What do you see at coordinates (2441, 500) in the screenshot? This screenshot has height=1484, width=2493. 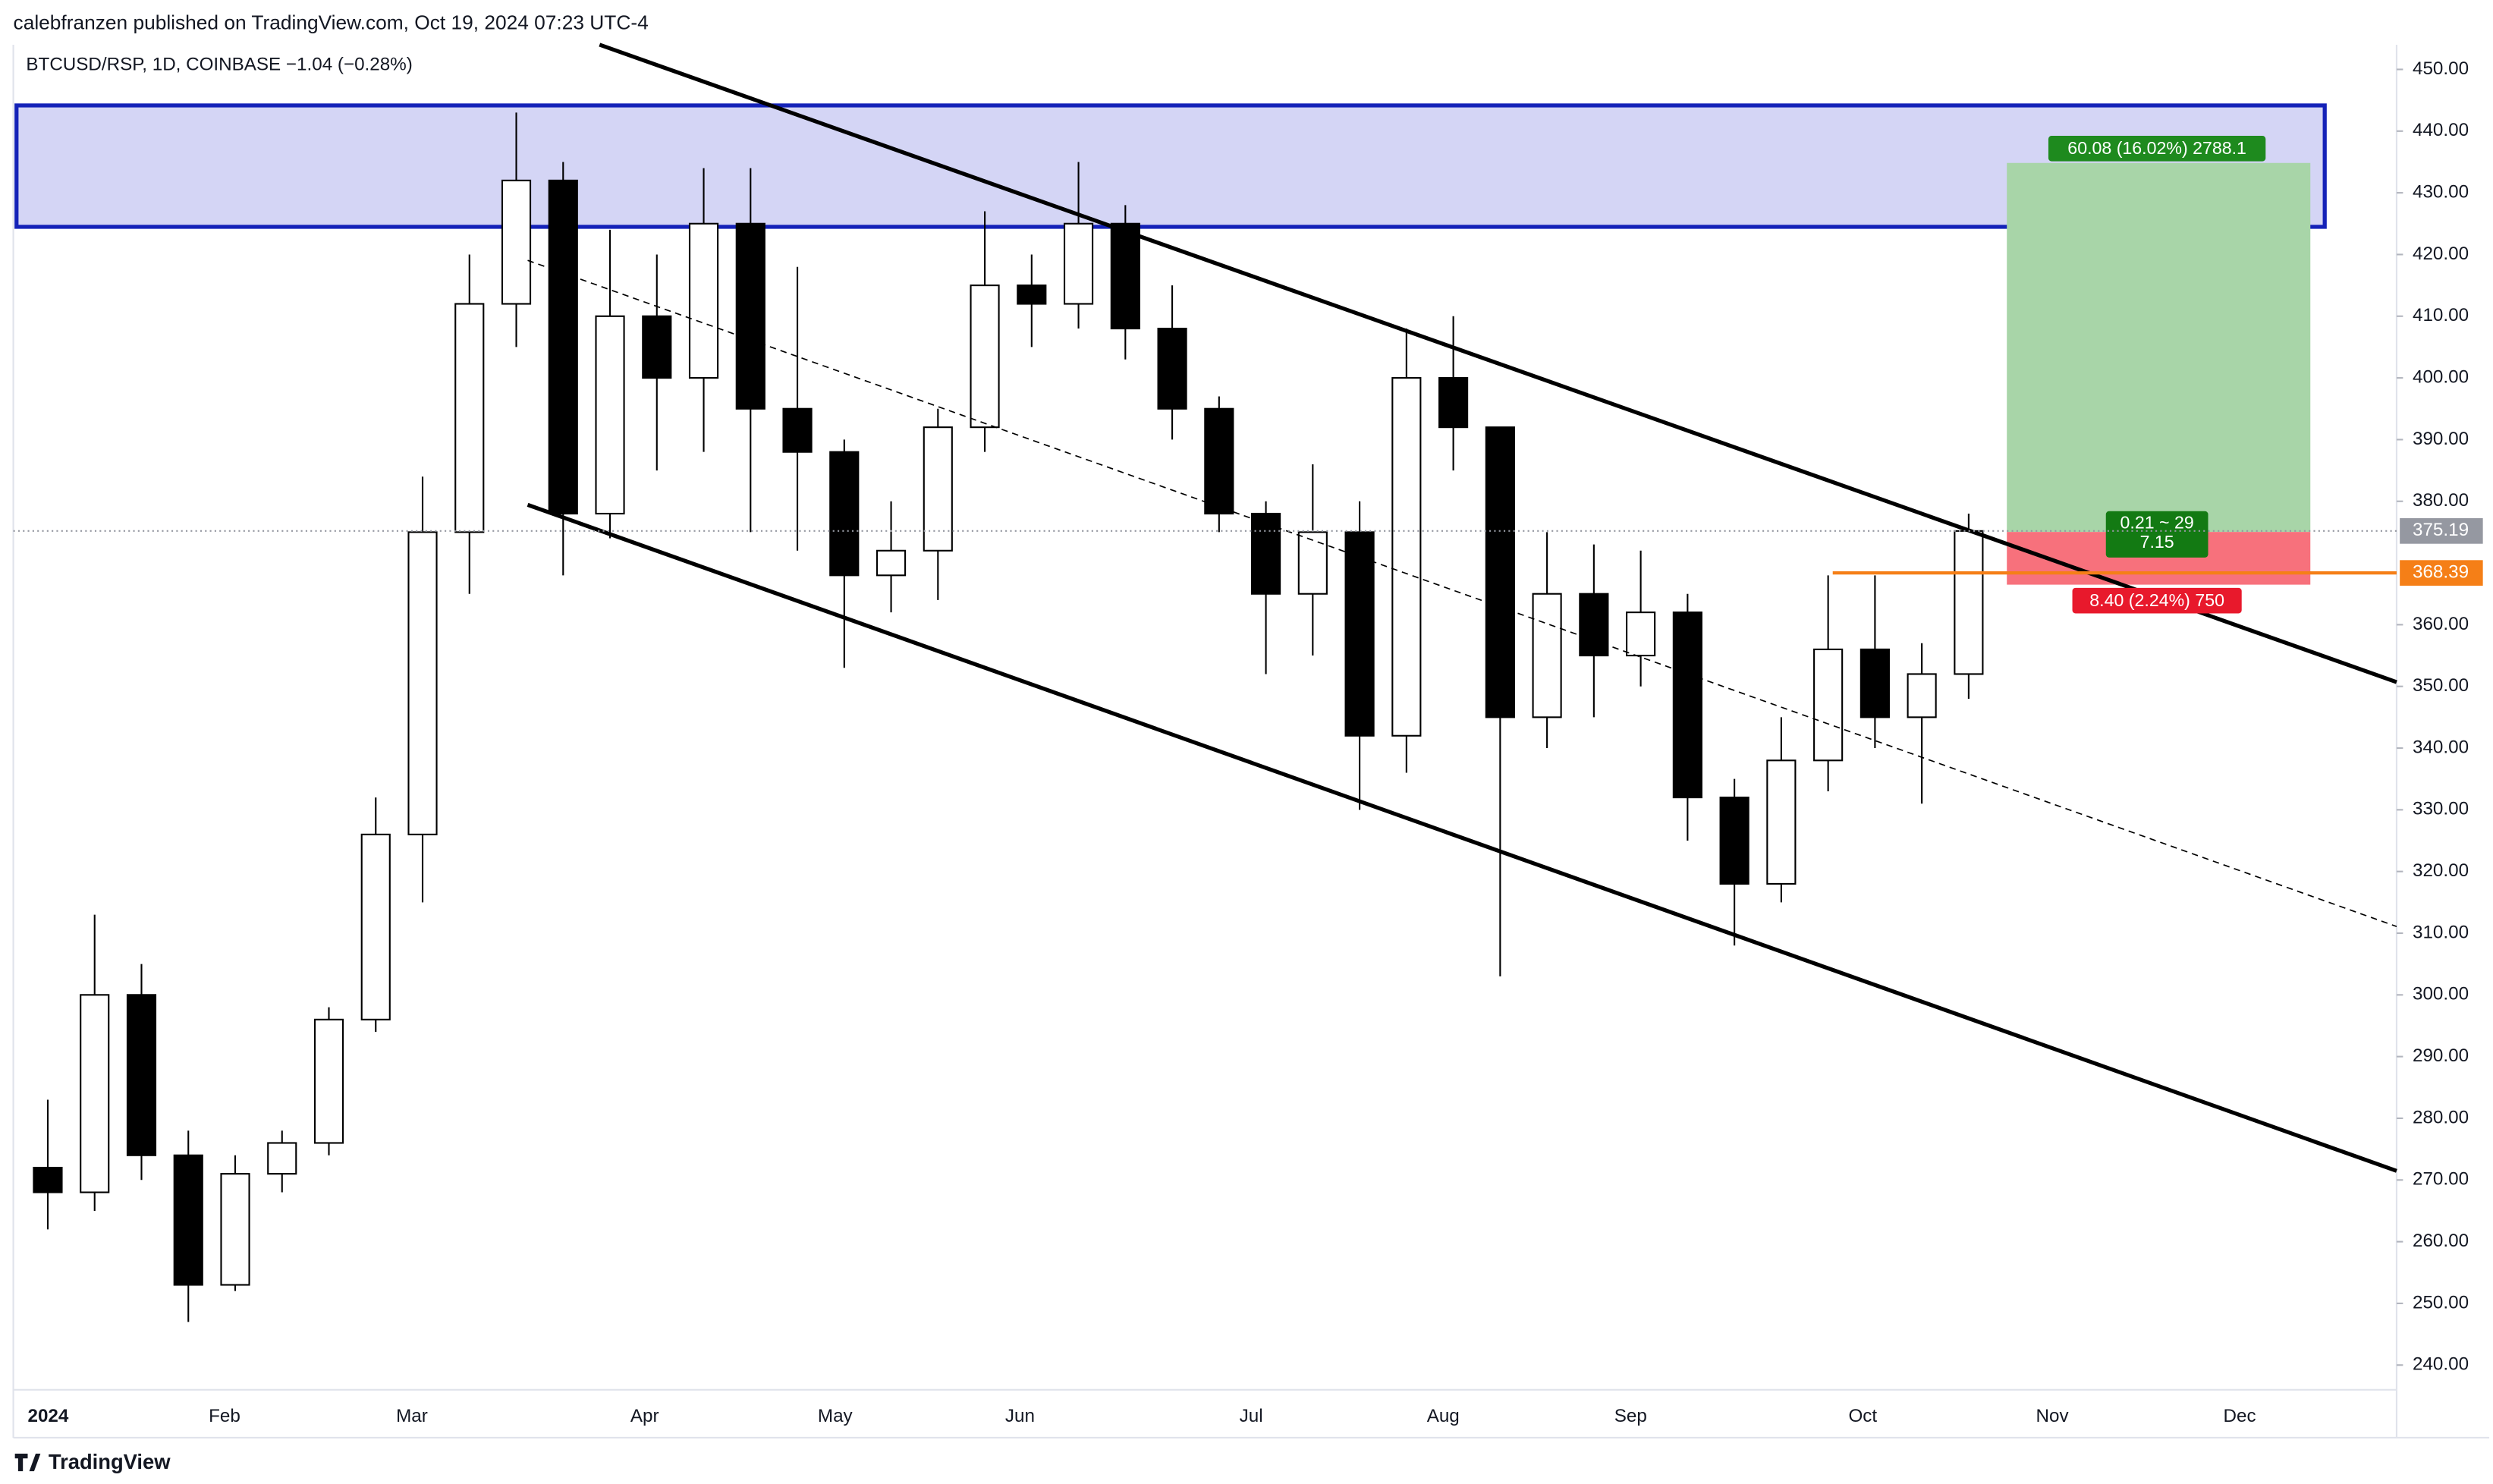 I see `y-tick-label: 380.00` at bounding box center [2441, 500].